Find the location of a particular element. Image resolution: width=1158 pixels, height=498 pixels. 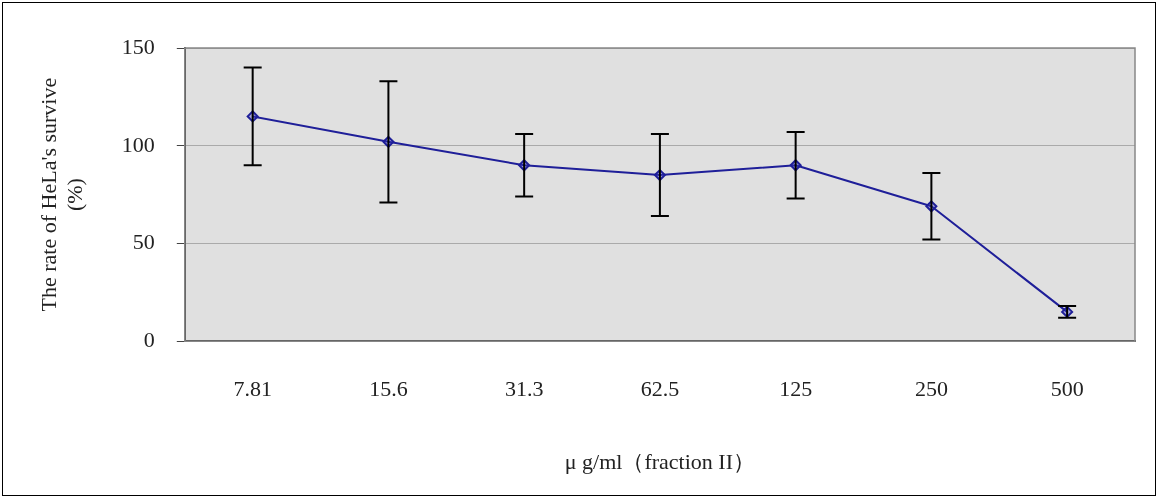

x-tick-label: 250 is located at coordinates (931, 389).